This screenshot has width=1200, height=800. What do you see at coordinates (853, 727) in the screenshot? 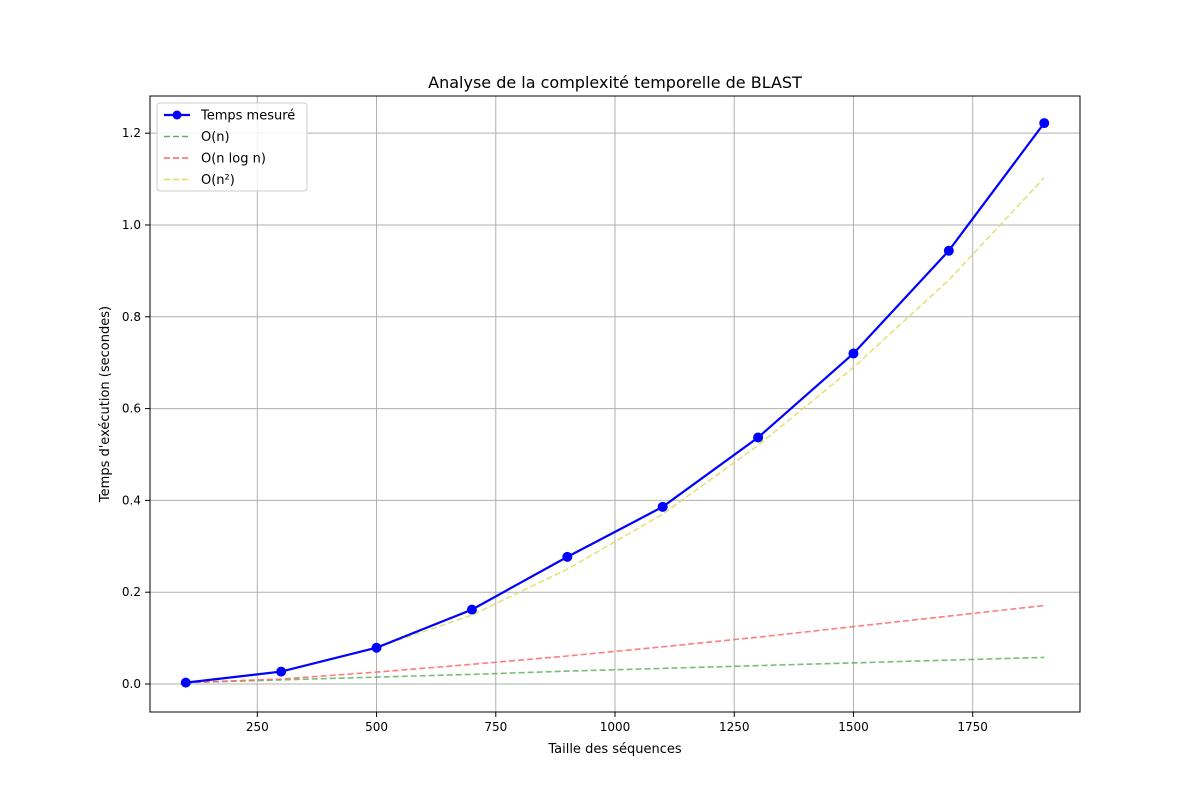
I see `x-tick-label: 1500` at bounding box center [853, 727].